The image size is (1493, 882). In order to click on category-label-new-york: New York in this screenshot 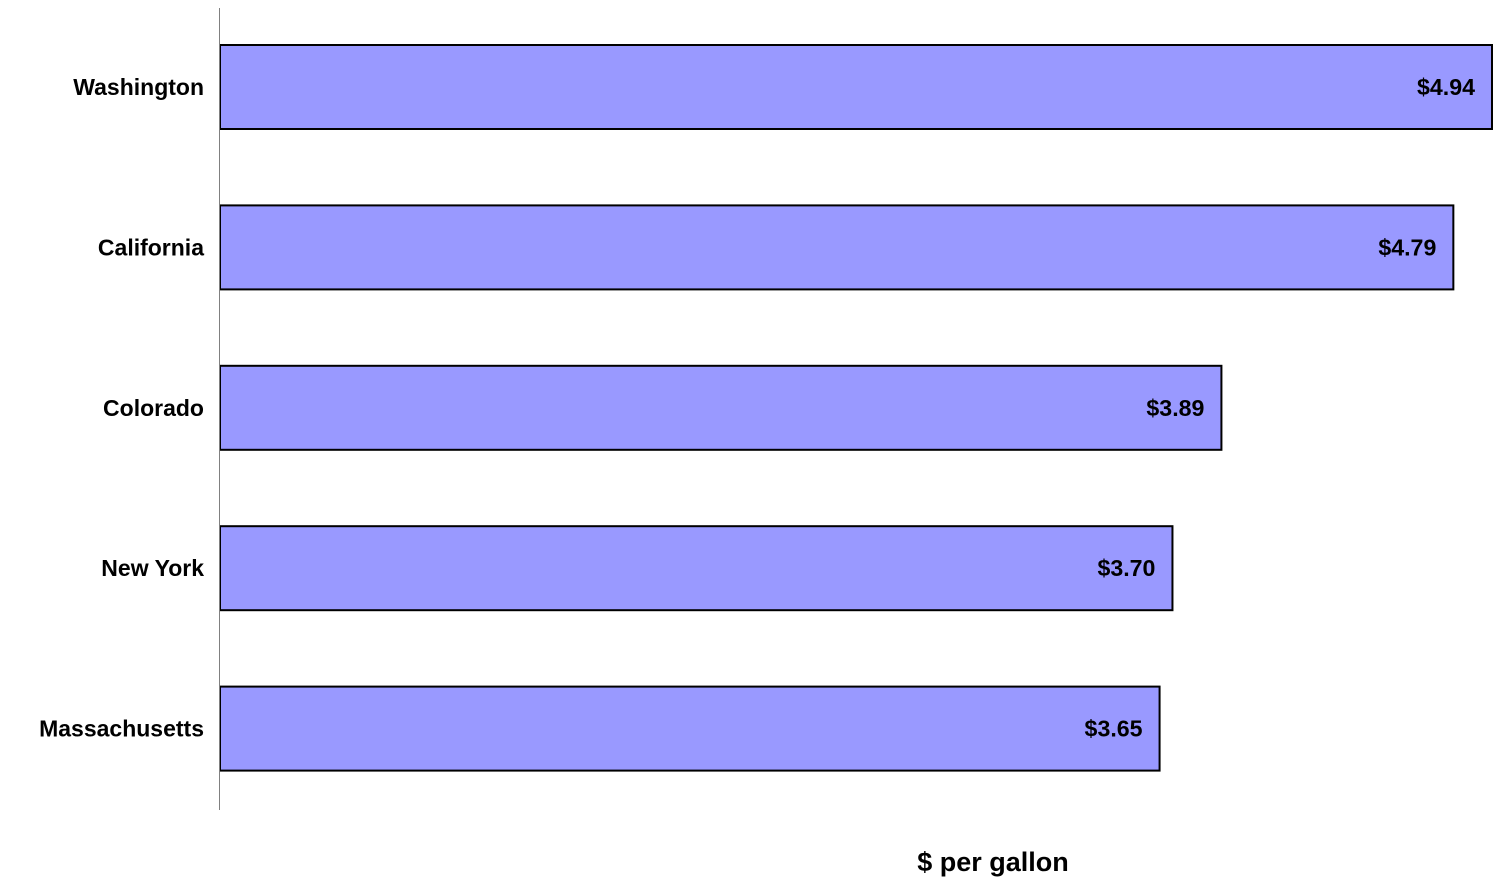, I will do `click(152, 568)`.